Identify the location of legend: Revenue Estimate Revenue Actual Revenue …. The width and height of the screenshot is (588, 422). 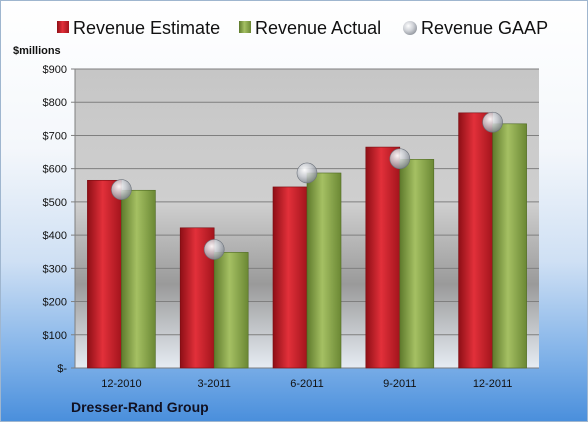
(302, 28).